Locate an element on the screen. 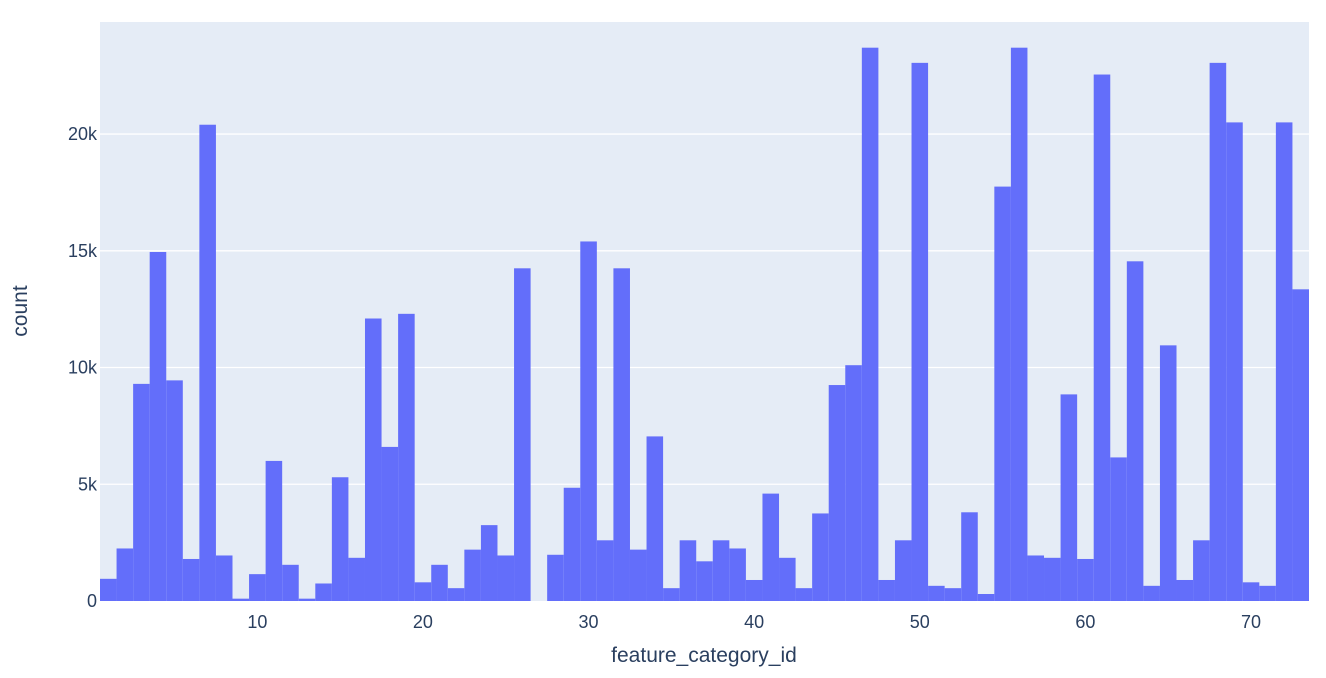 Image resolution: width=1326 pixels, height=678 pixels. x-tick-label: 30 is located at coordinates (589, 622).